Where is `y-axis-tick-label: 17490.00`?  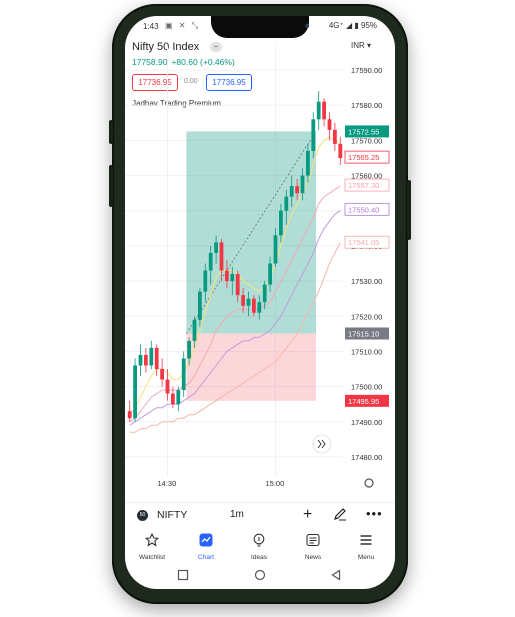
y-axis-tick-label: 17490.00 is located at coordinates (366, 422).